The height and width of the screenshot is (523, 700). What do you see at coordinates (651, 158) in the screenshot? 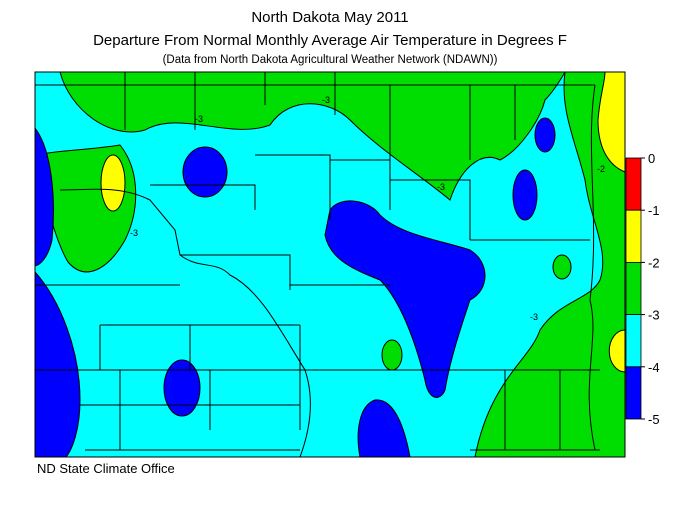
I see `legend-tick-label: 0` at bounding box center [651, 158].